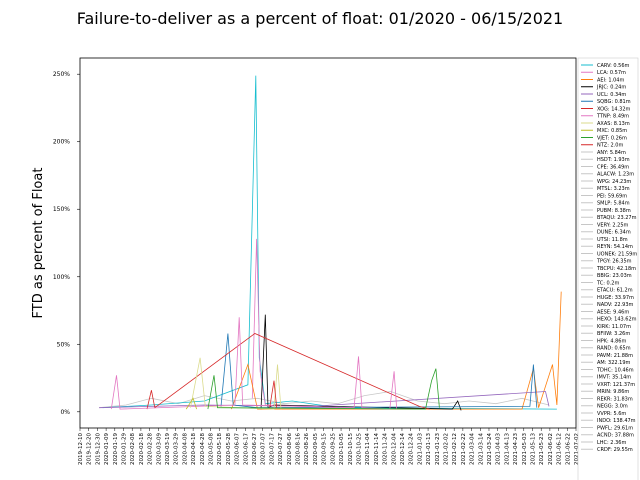 The width and height of the screenshot is (640, 480). Describe the element at coordinates (490, 449) in the screenshot. I see `x-tick-label: 2021-03-24` at that location.